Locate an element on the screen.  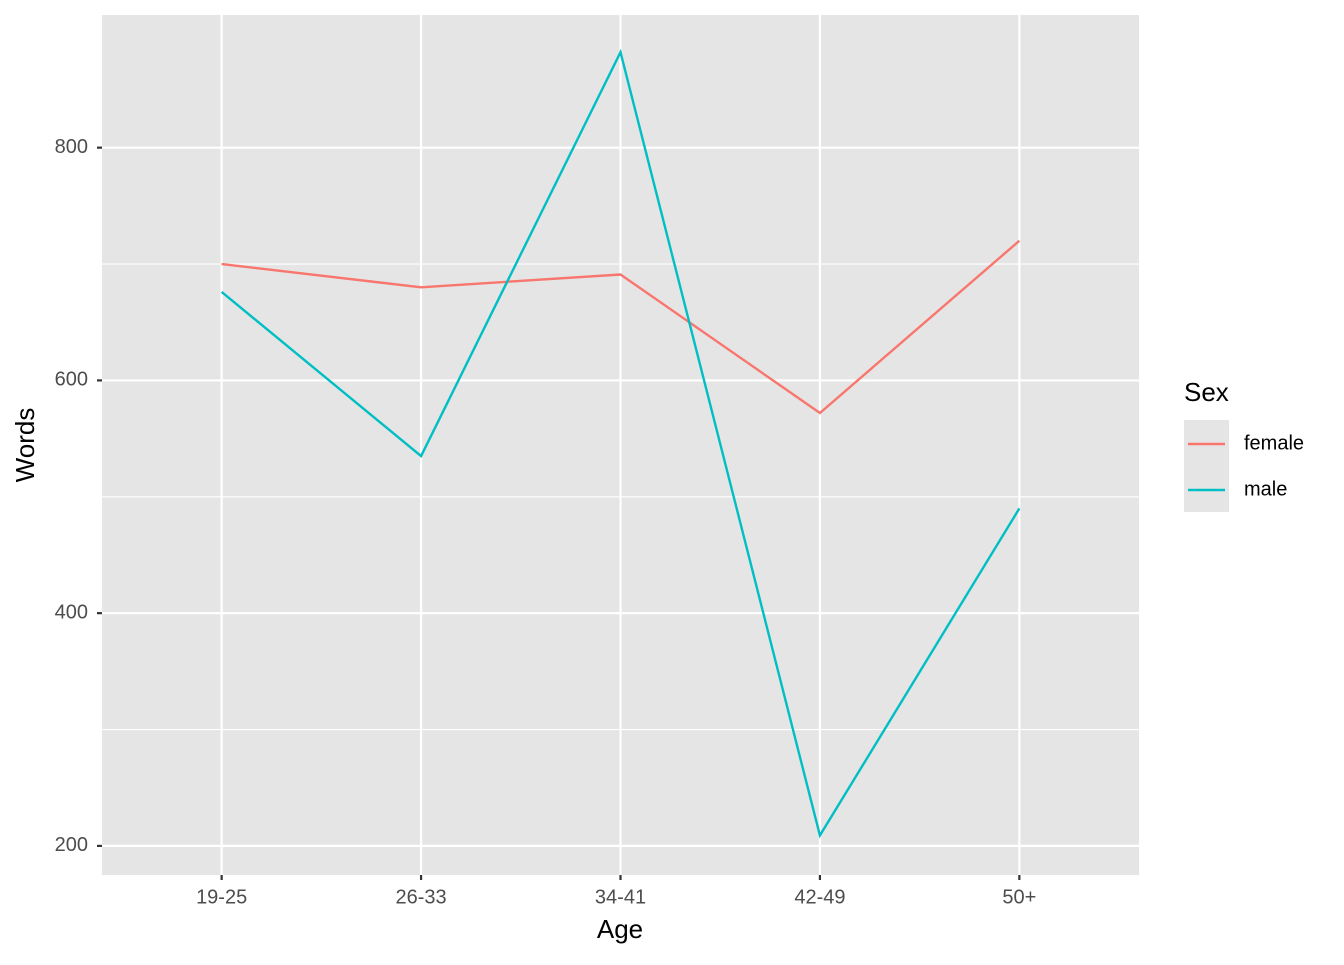
y-axis-label: Words is located at coordinates (25, 445).